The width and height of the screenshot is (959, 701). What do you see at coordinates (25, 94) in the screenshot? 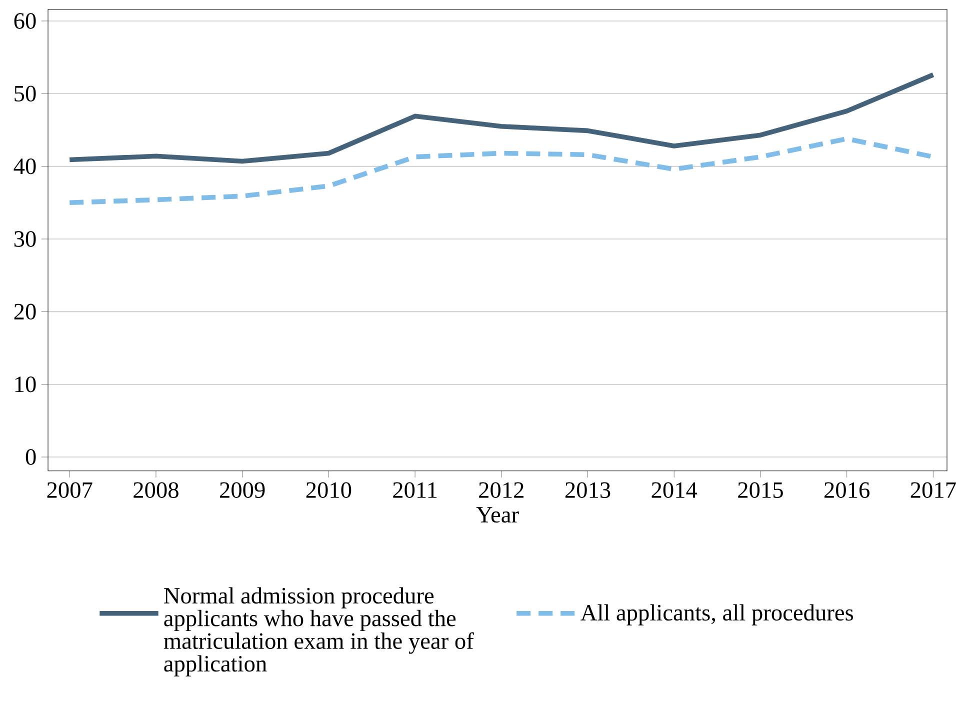
I see `y-tick-label: 50` at bounding box center [25, 94].